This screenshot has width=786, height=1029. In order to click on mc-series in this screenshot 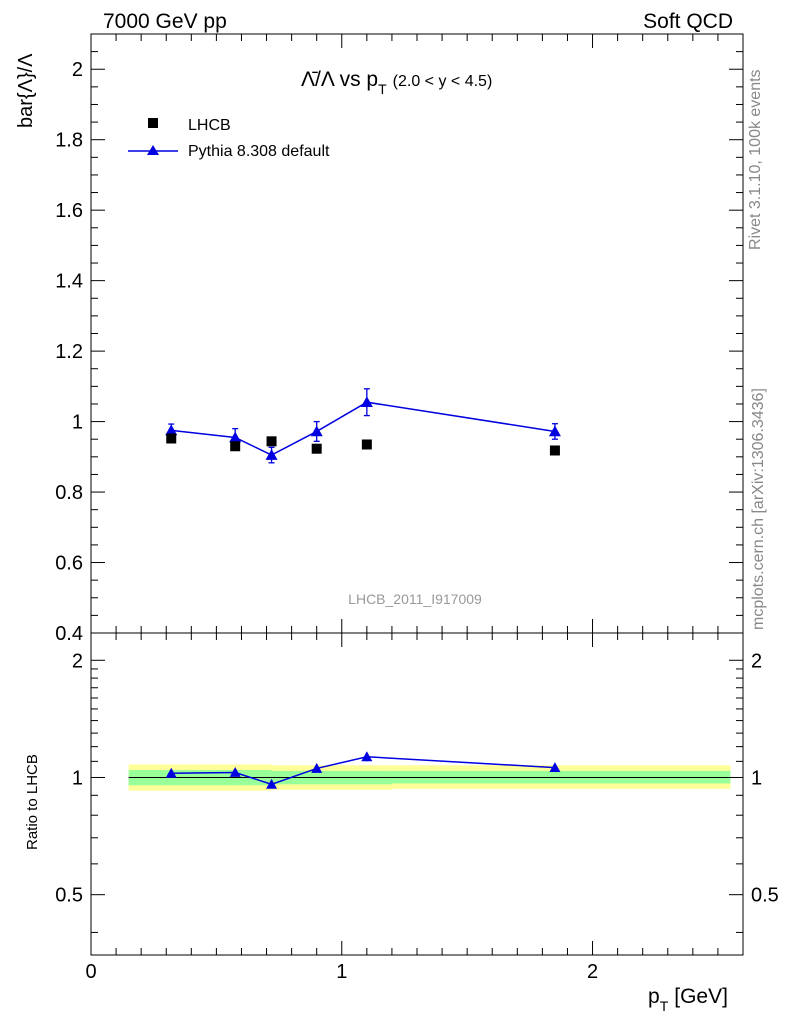, I will do `click(363, 426)`.